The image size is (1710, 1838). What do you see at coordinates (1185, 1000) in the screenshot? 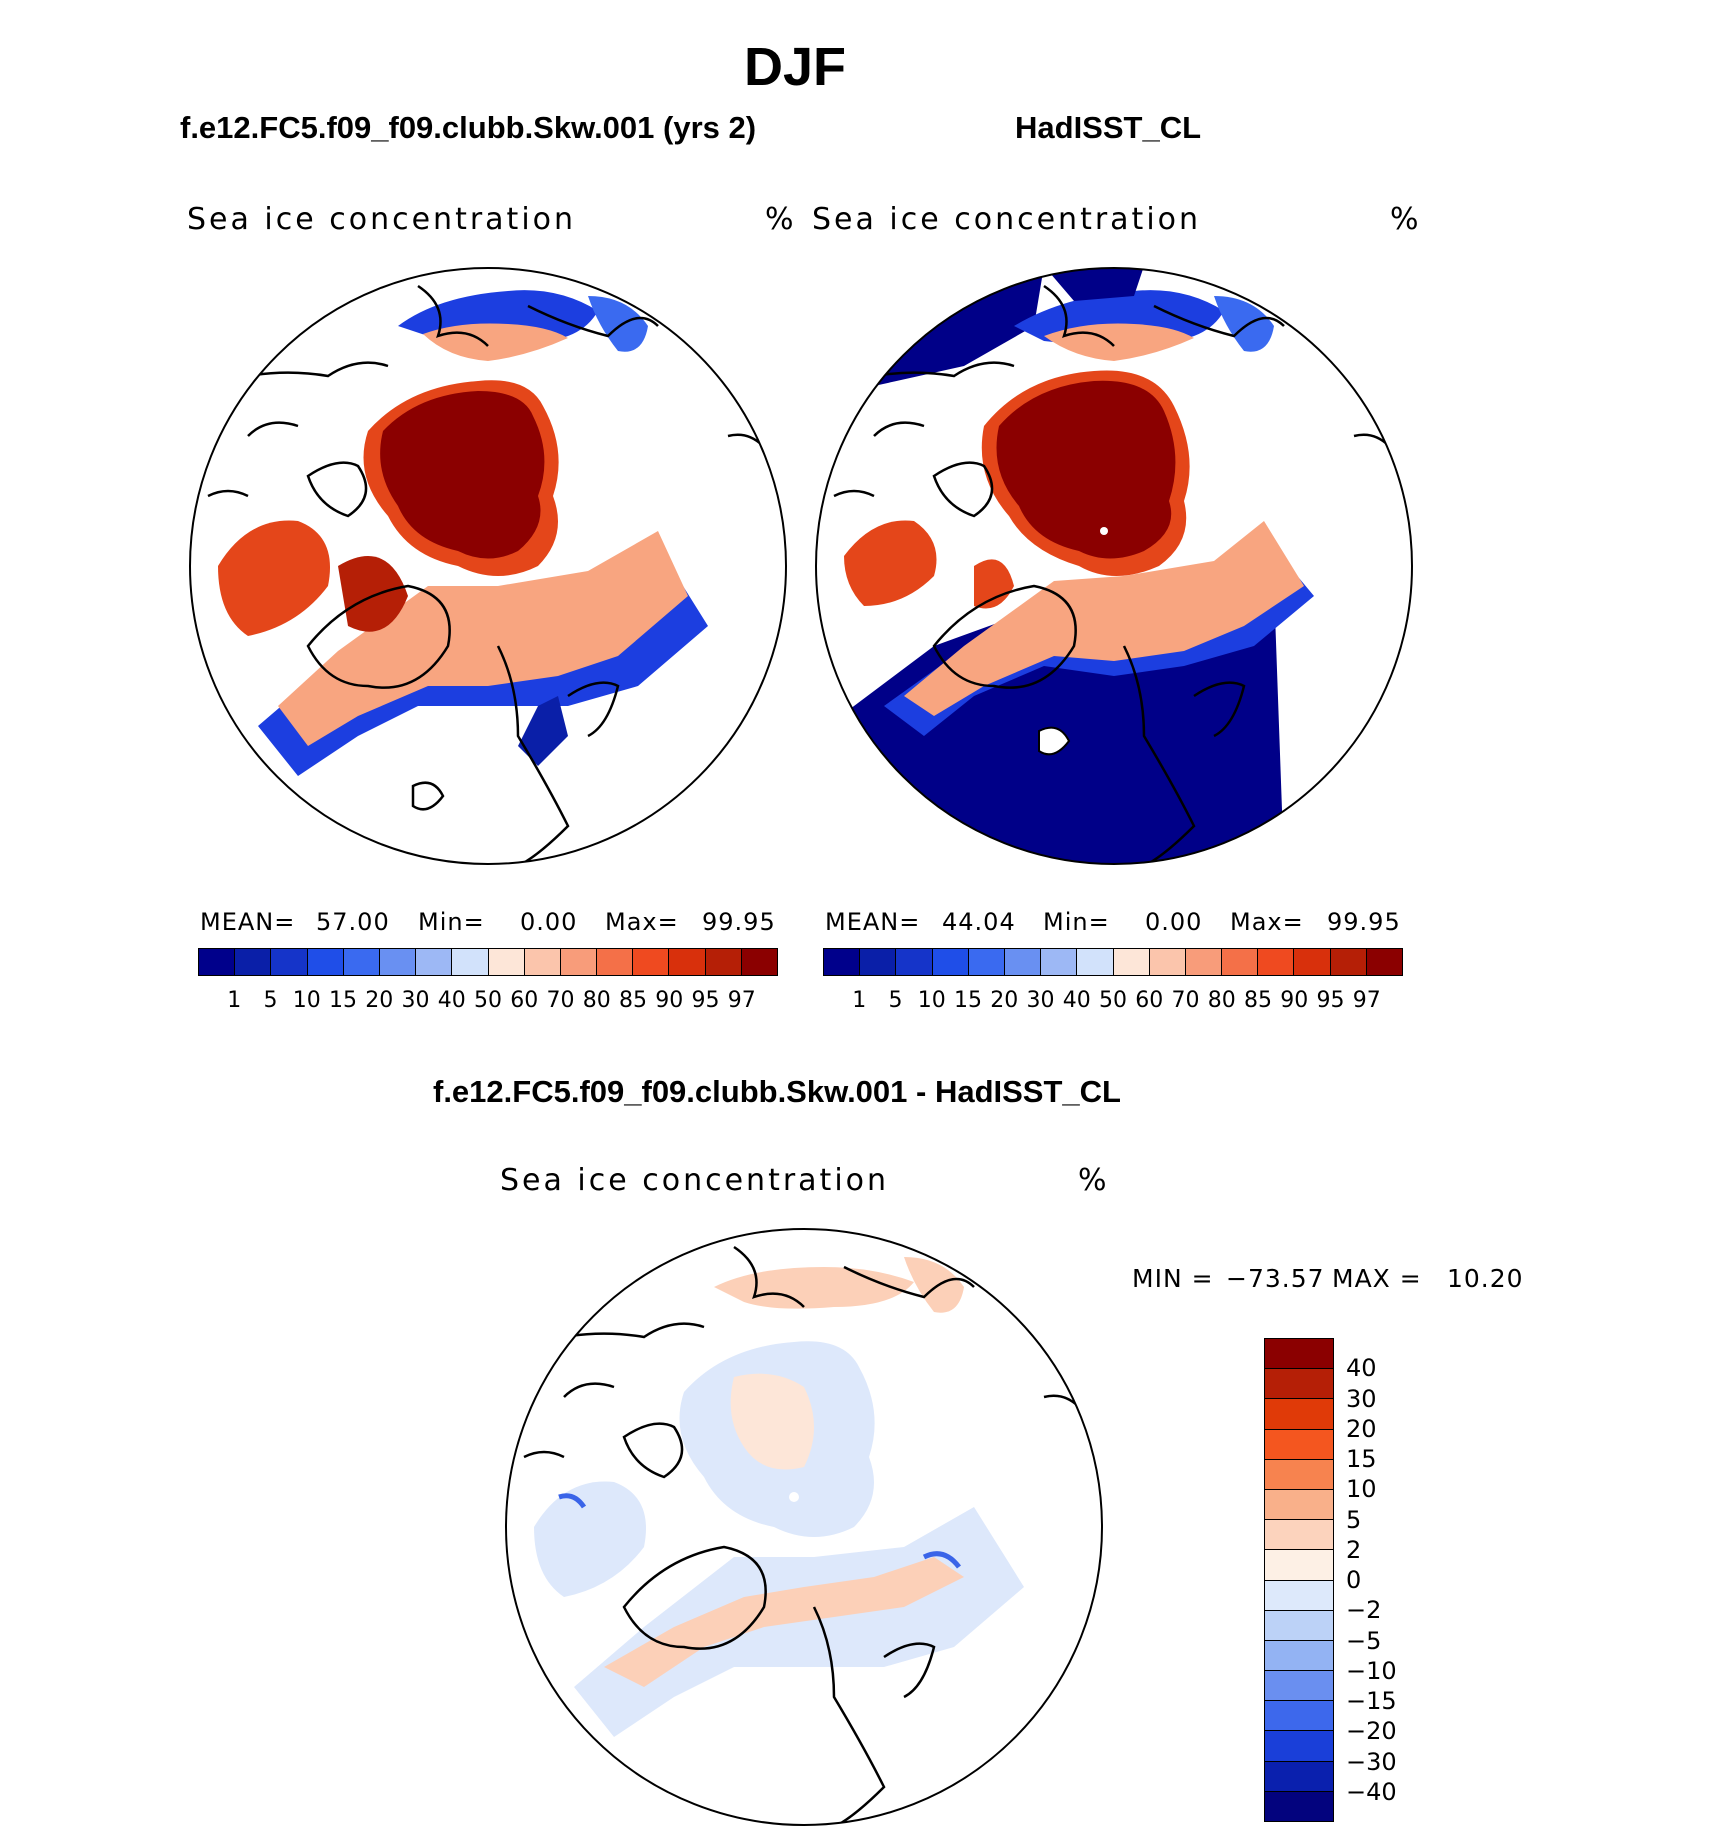
I see `colorbar-right-tick-label: 70` at bounding box center [1185, 1000].